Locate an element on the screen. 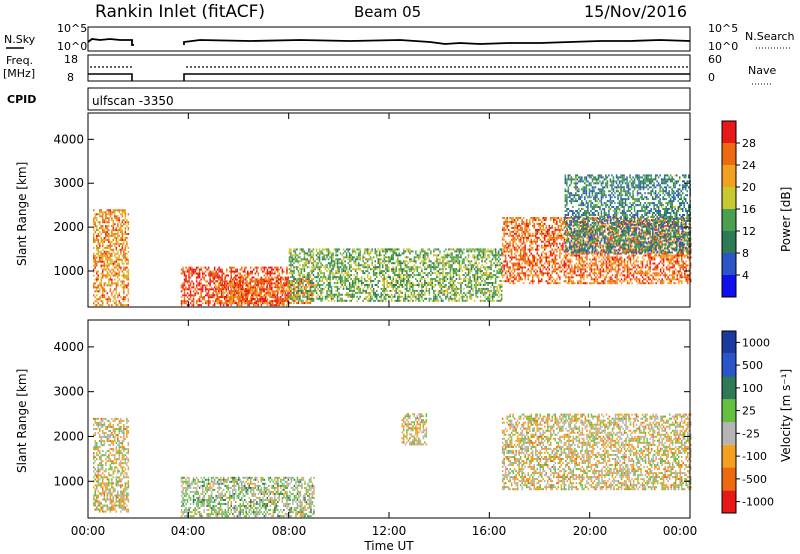 This screenshot has width=800, height=554. nsky-series-right is located at coordinates (437, 42).